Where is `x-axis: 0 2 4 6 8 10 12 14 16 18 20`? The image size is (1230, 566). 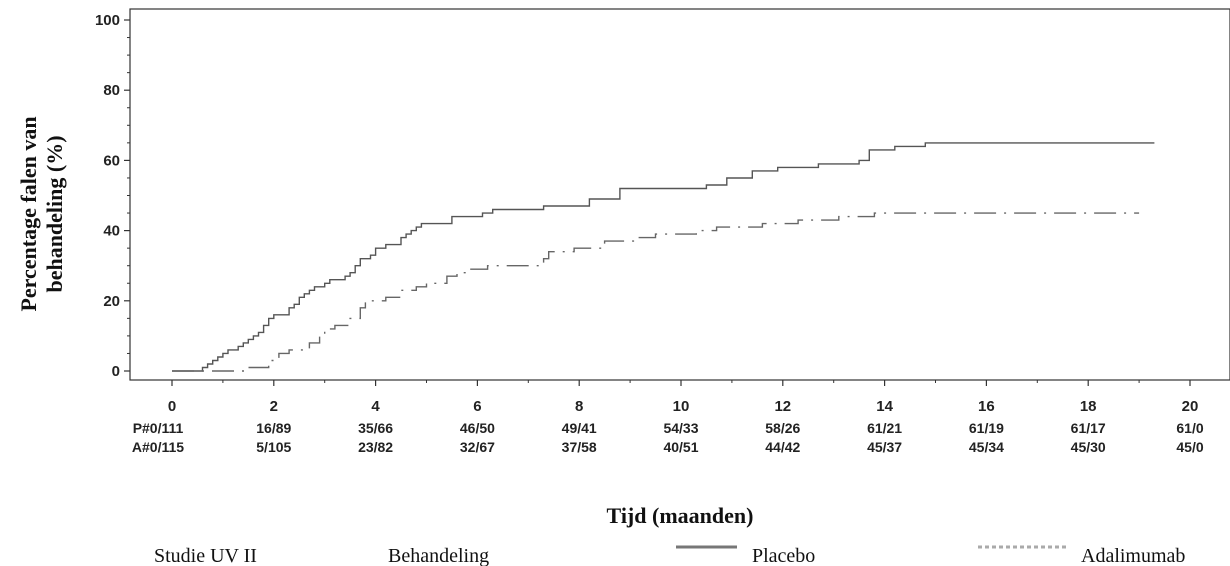 x-axis: 0 2 4 6 8 10 12 14 16 18 20 is located at coordinates (683, 397).